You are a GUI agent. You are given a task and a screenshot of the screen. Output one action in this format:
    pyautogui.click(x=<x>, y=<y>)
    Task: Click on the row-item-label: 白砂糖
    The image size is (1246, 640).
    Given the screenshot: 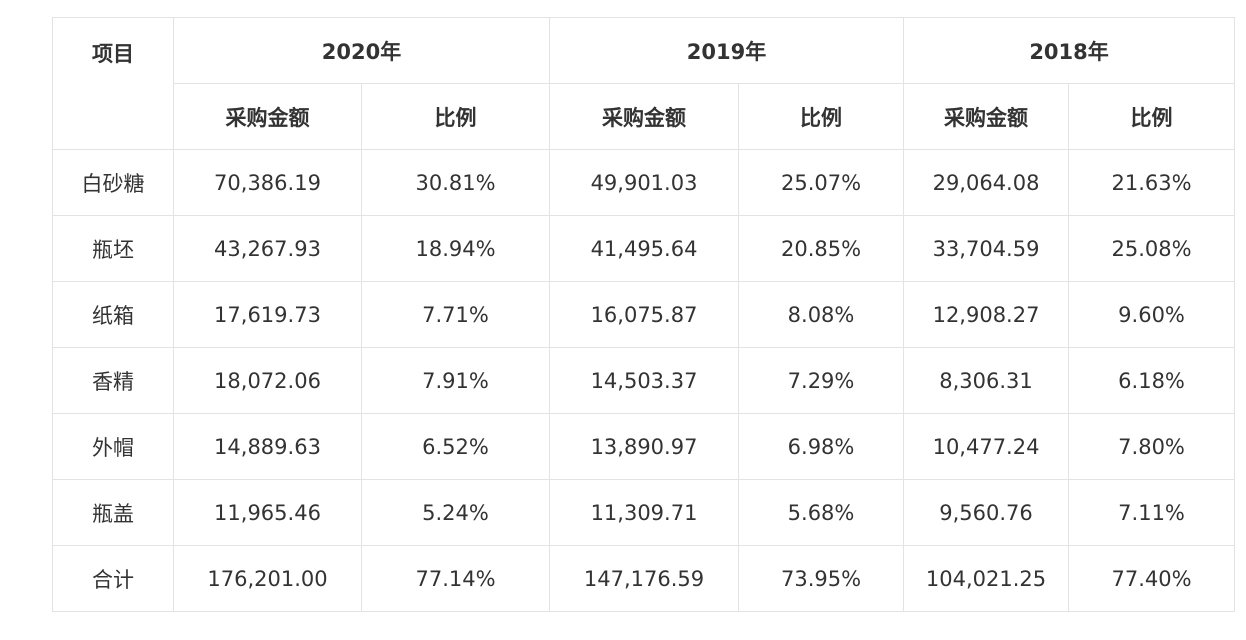 What is the action you would take?
    pyautogui.click(x=113, y=182)
    